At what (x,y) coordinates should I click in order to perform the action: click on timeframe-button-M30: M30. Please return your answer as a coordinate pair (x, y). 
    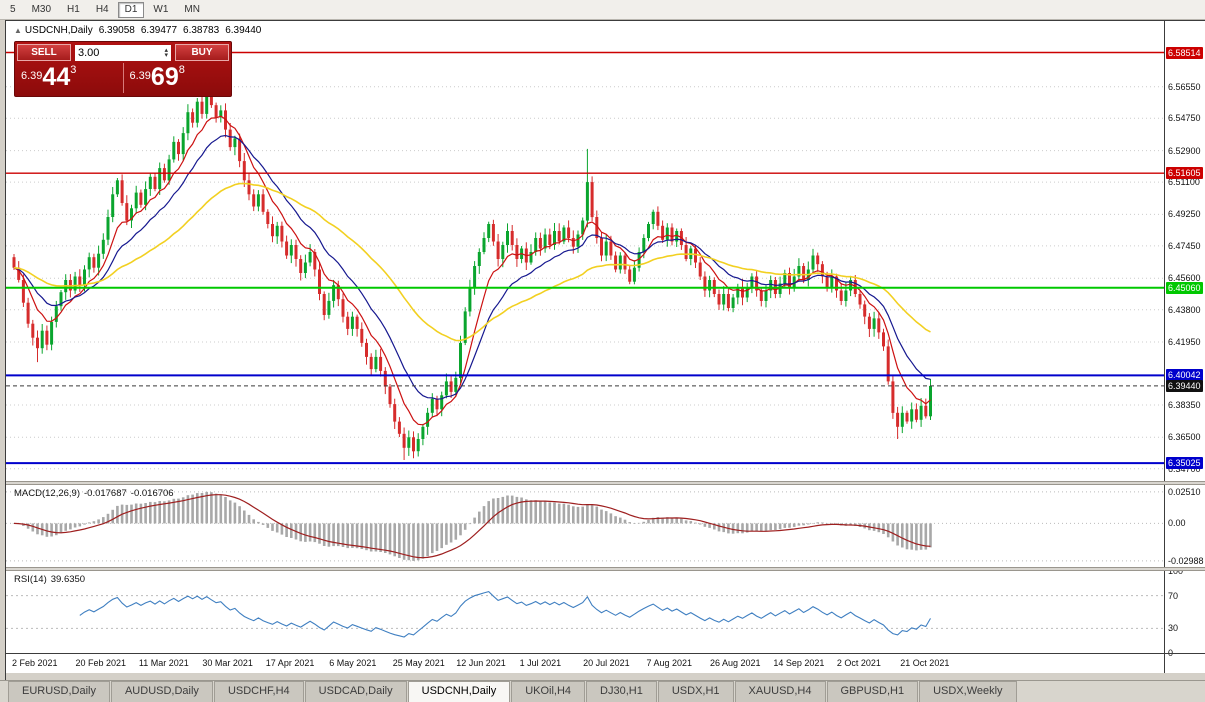
    Looking at the image, I should click on (41, 10).